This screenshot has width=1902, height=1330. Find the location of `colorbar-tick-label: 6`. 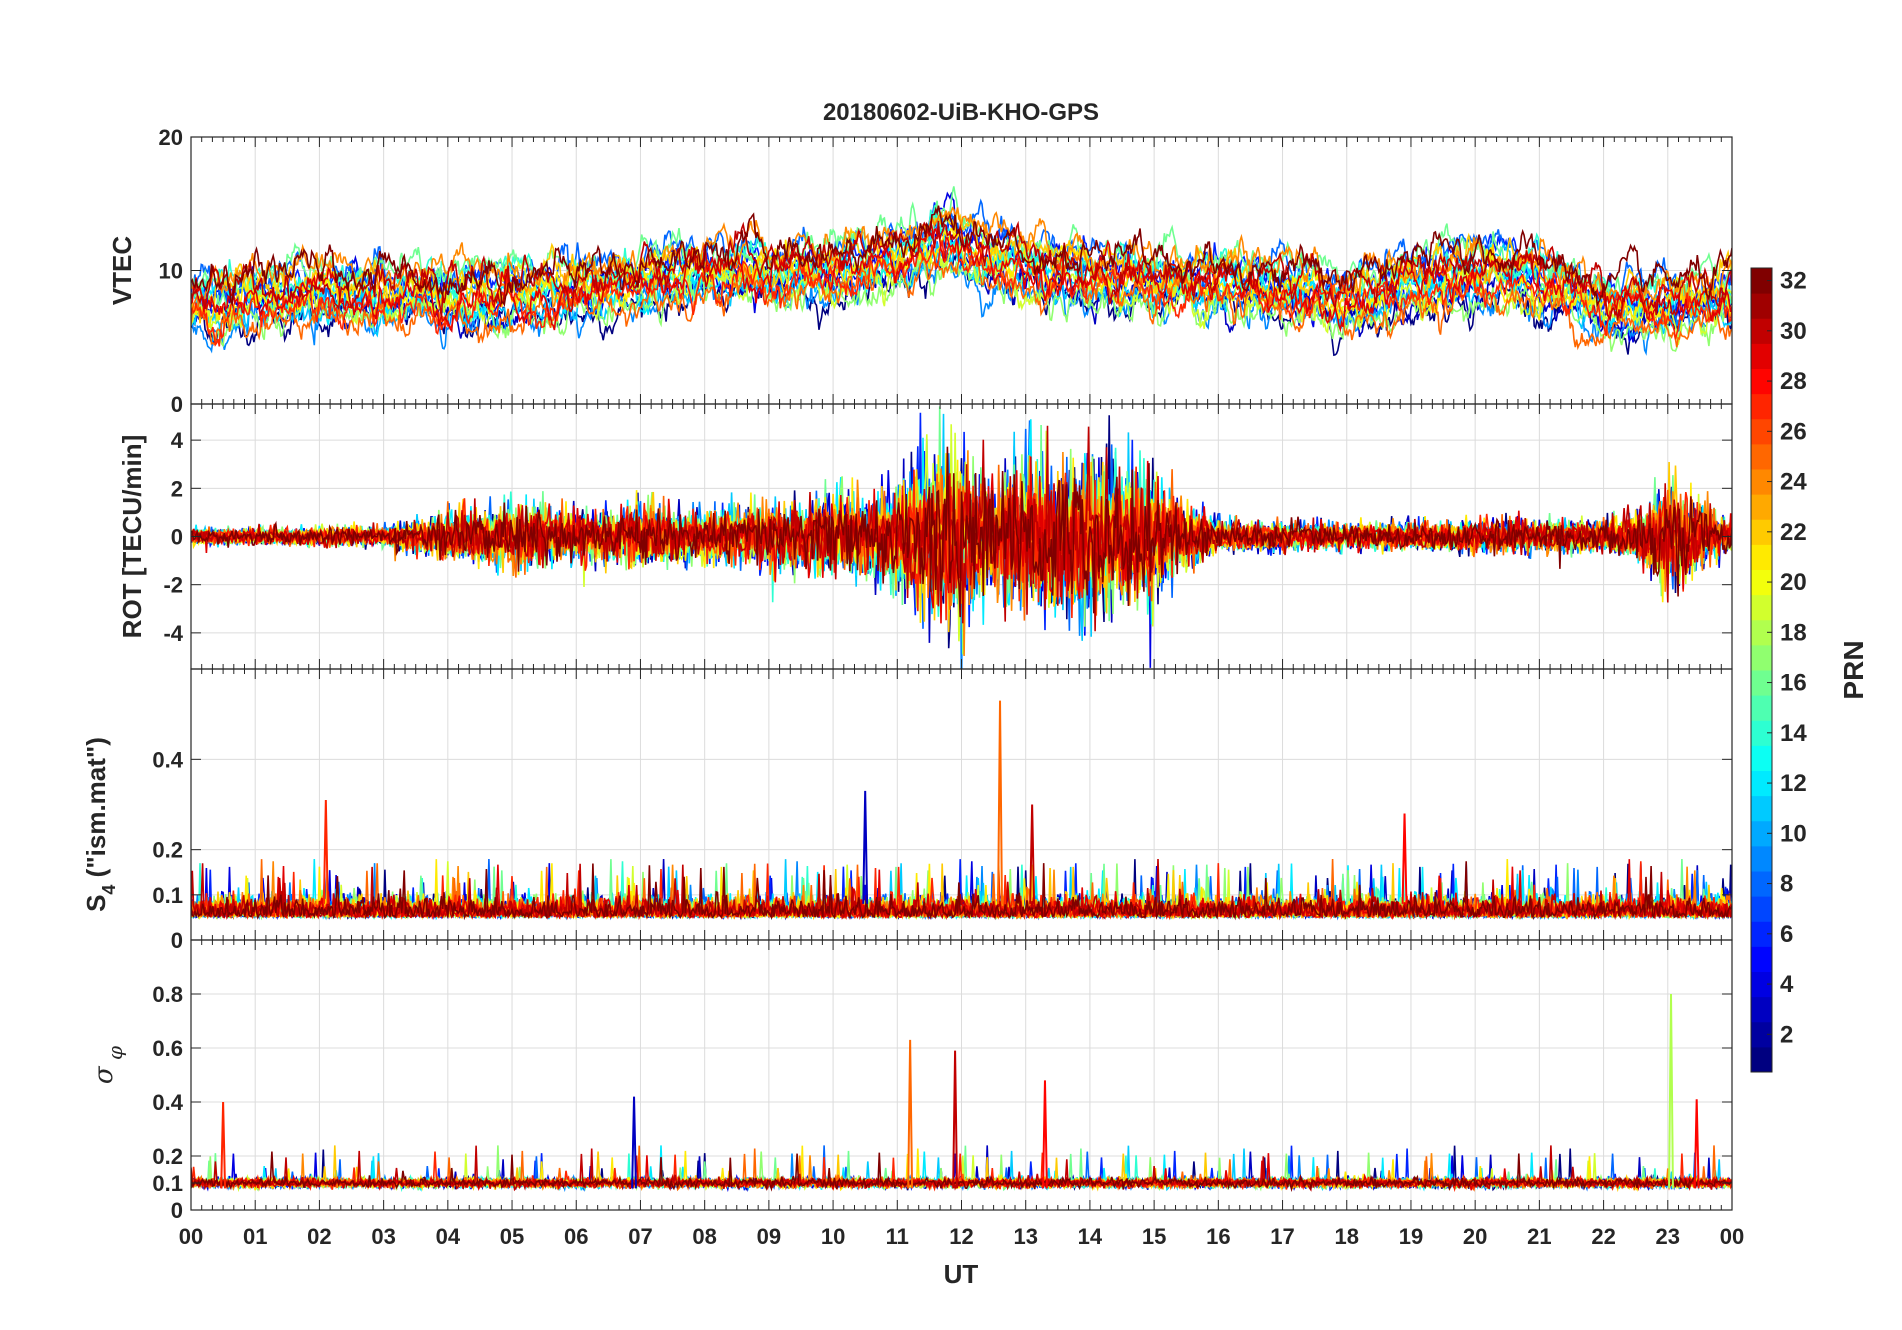

colorbar-tick-label: 6 is located at coordinates (1786, 934).